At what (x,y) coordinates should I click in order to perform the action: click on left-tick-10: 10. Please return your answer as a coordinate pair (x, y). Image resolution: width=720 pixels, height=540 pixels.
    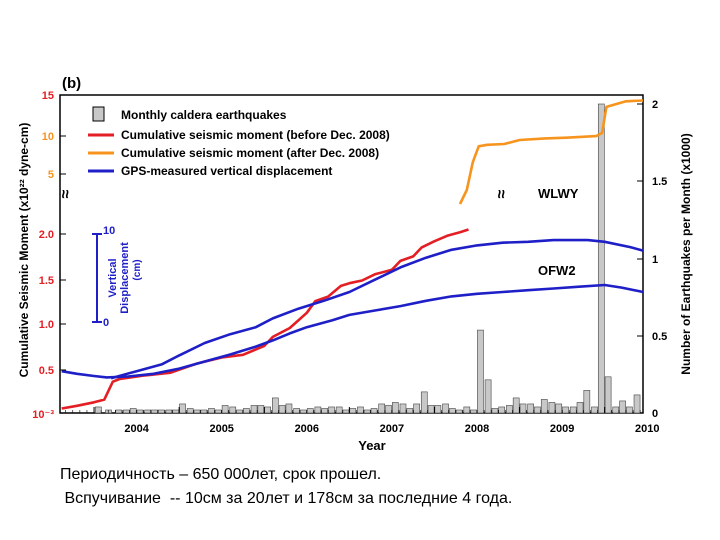
    Looking at the image, I should click on (48, 137).